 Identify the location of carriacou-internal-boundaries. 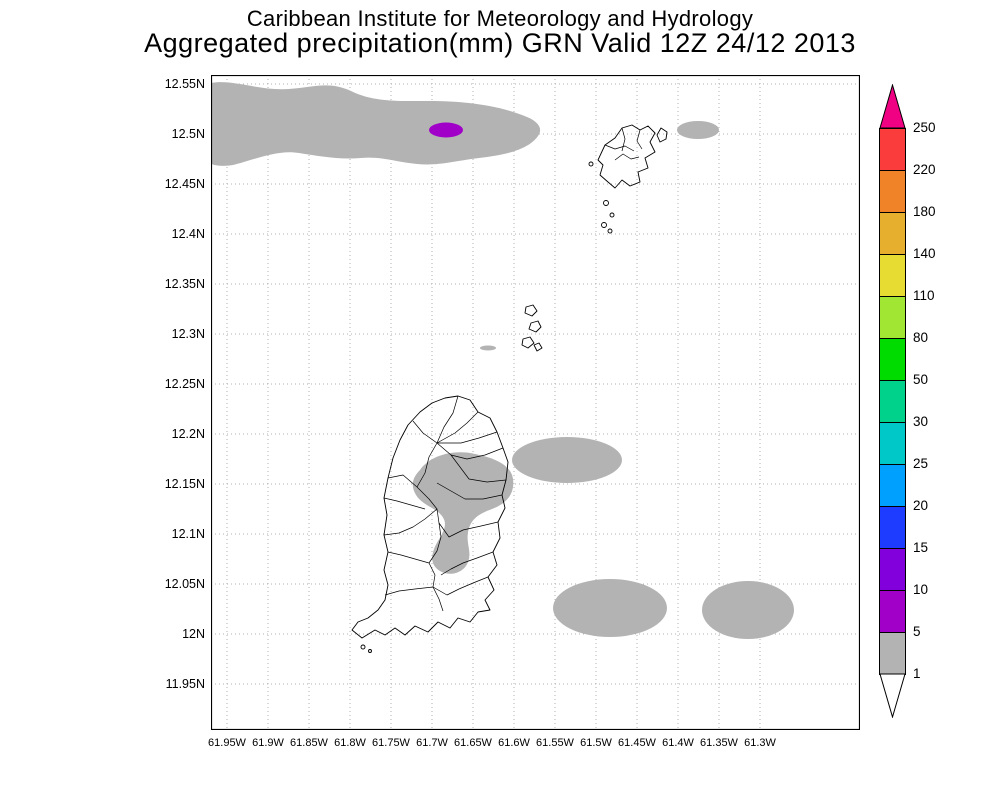
(623, 144).